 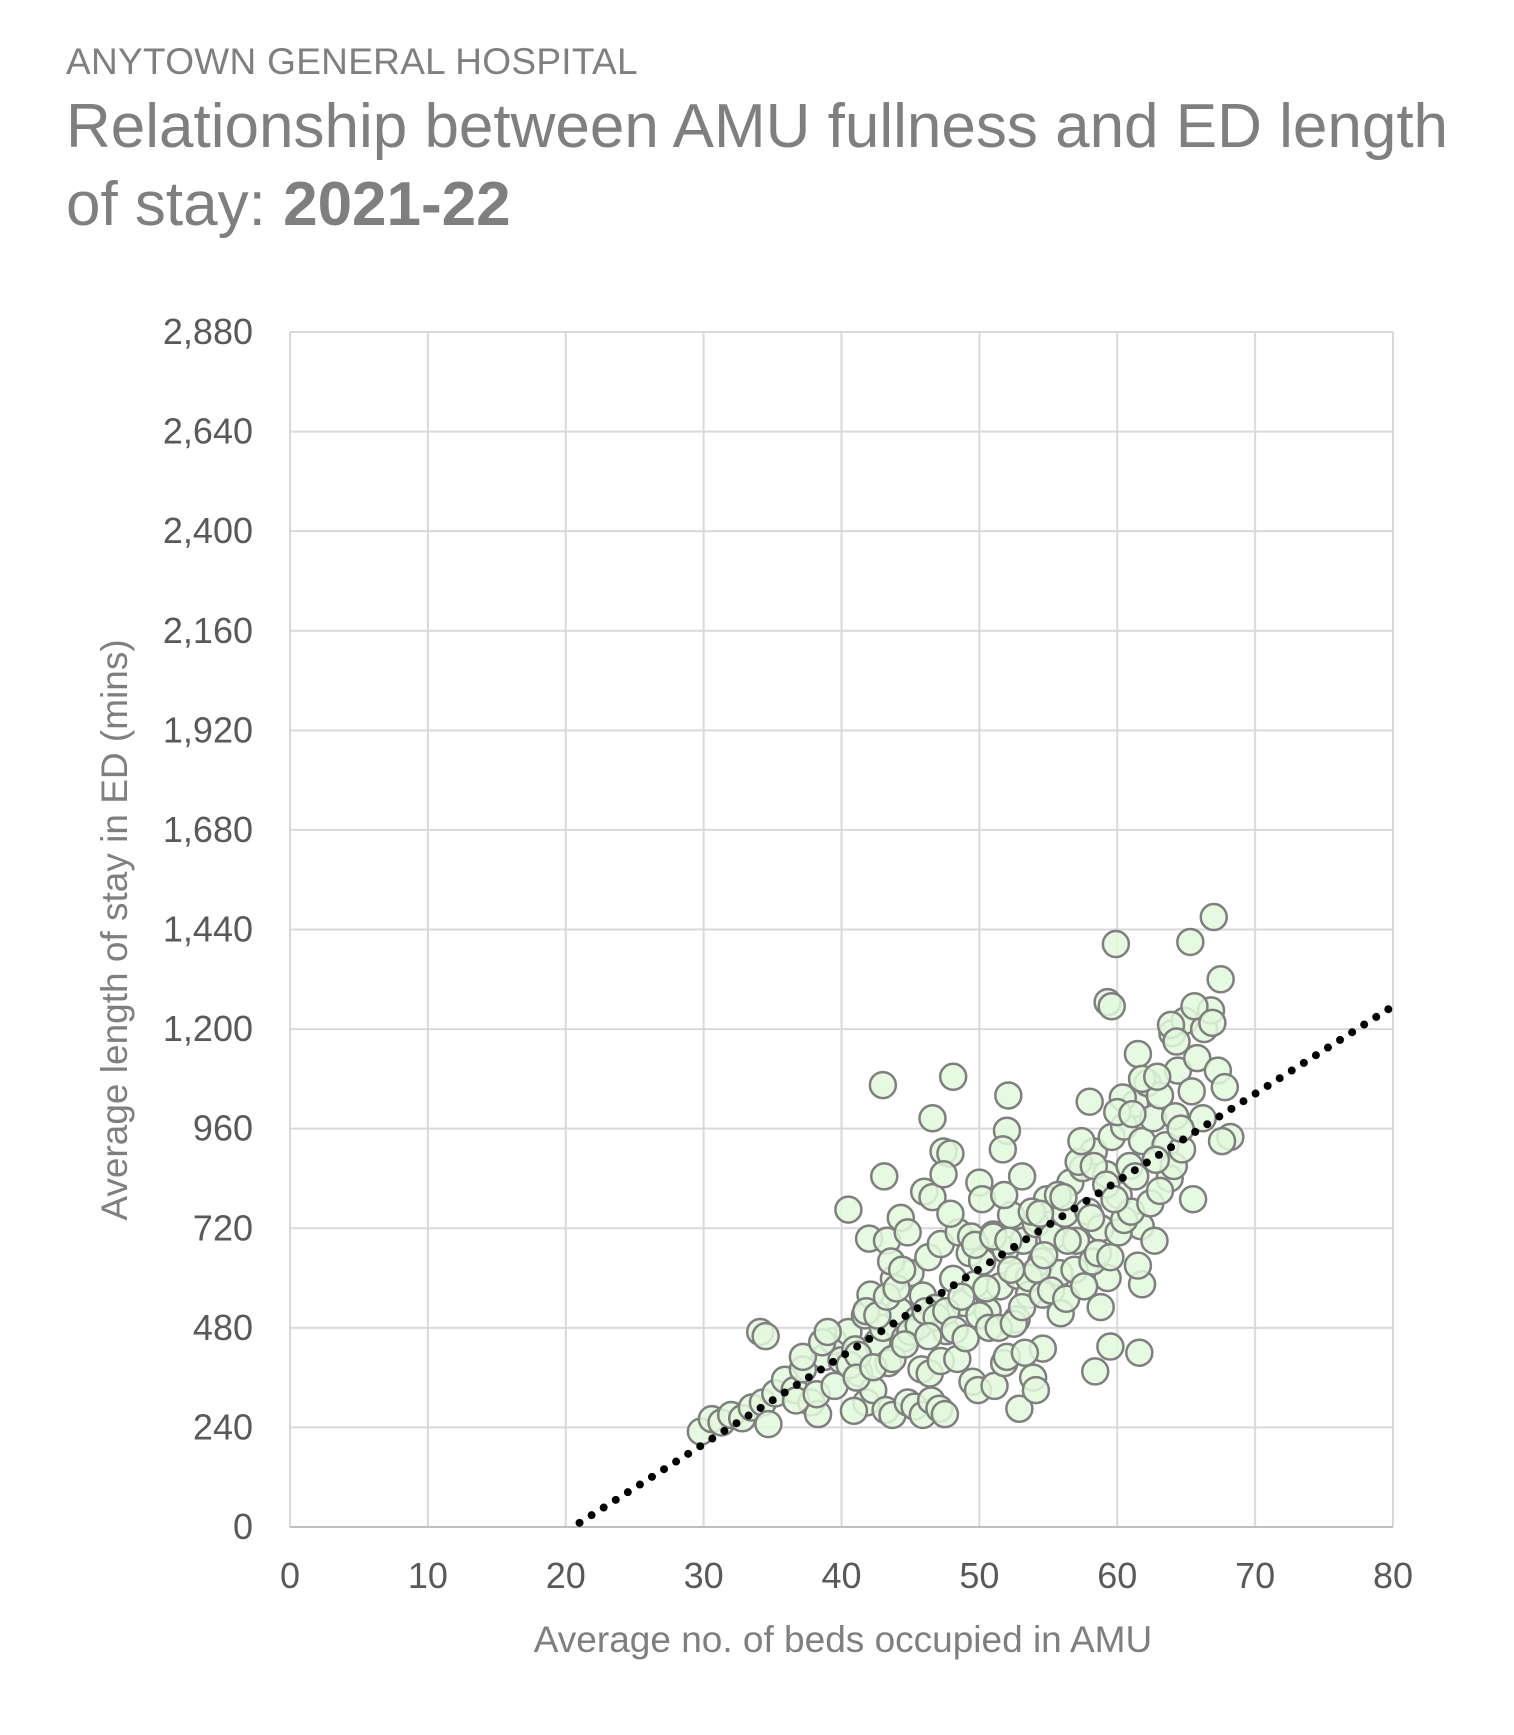 I want to click on x-tick-label: 20, so click(x=566, y=1575).